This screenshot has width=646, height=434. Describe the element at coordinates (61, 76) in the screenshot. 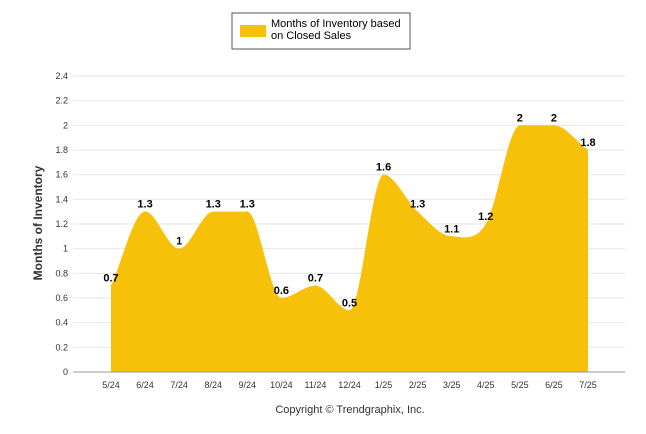

I see `y-tick-label: 2.4` at that location.